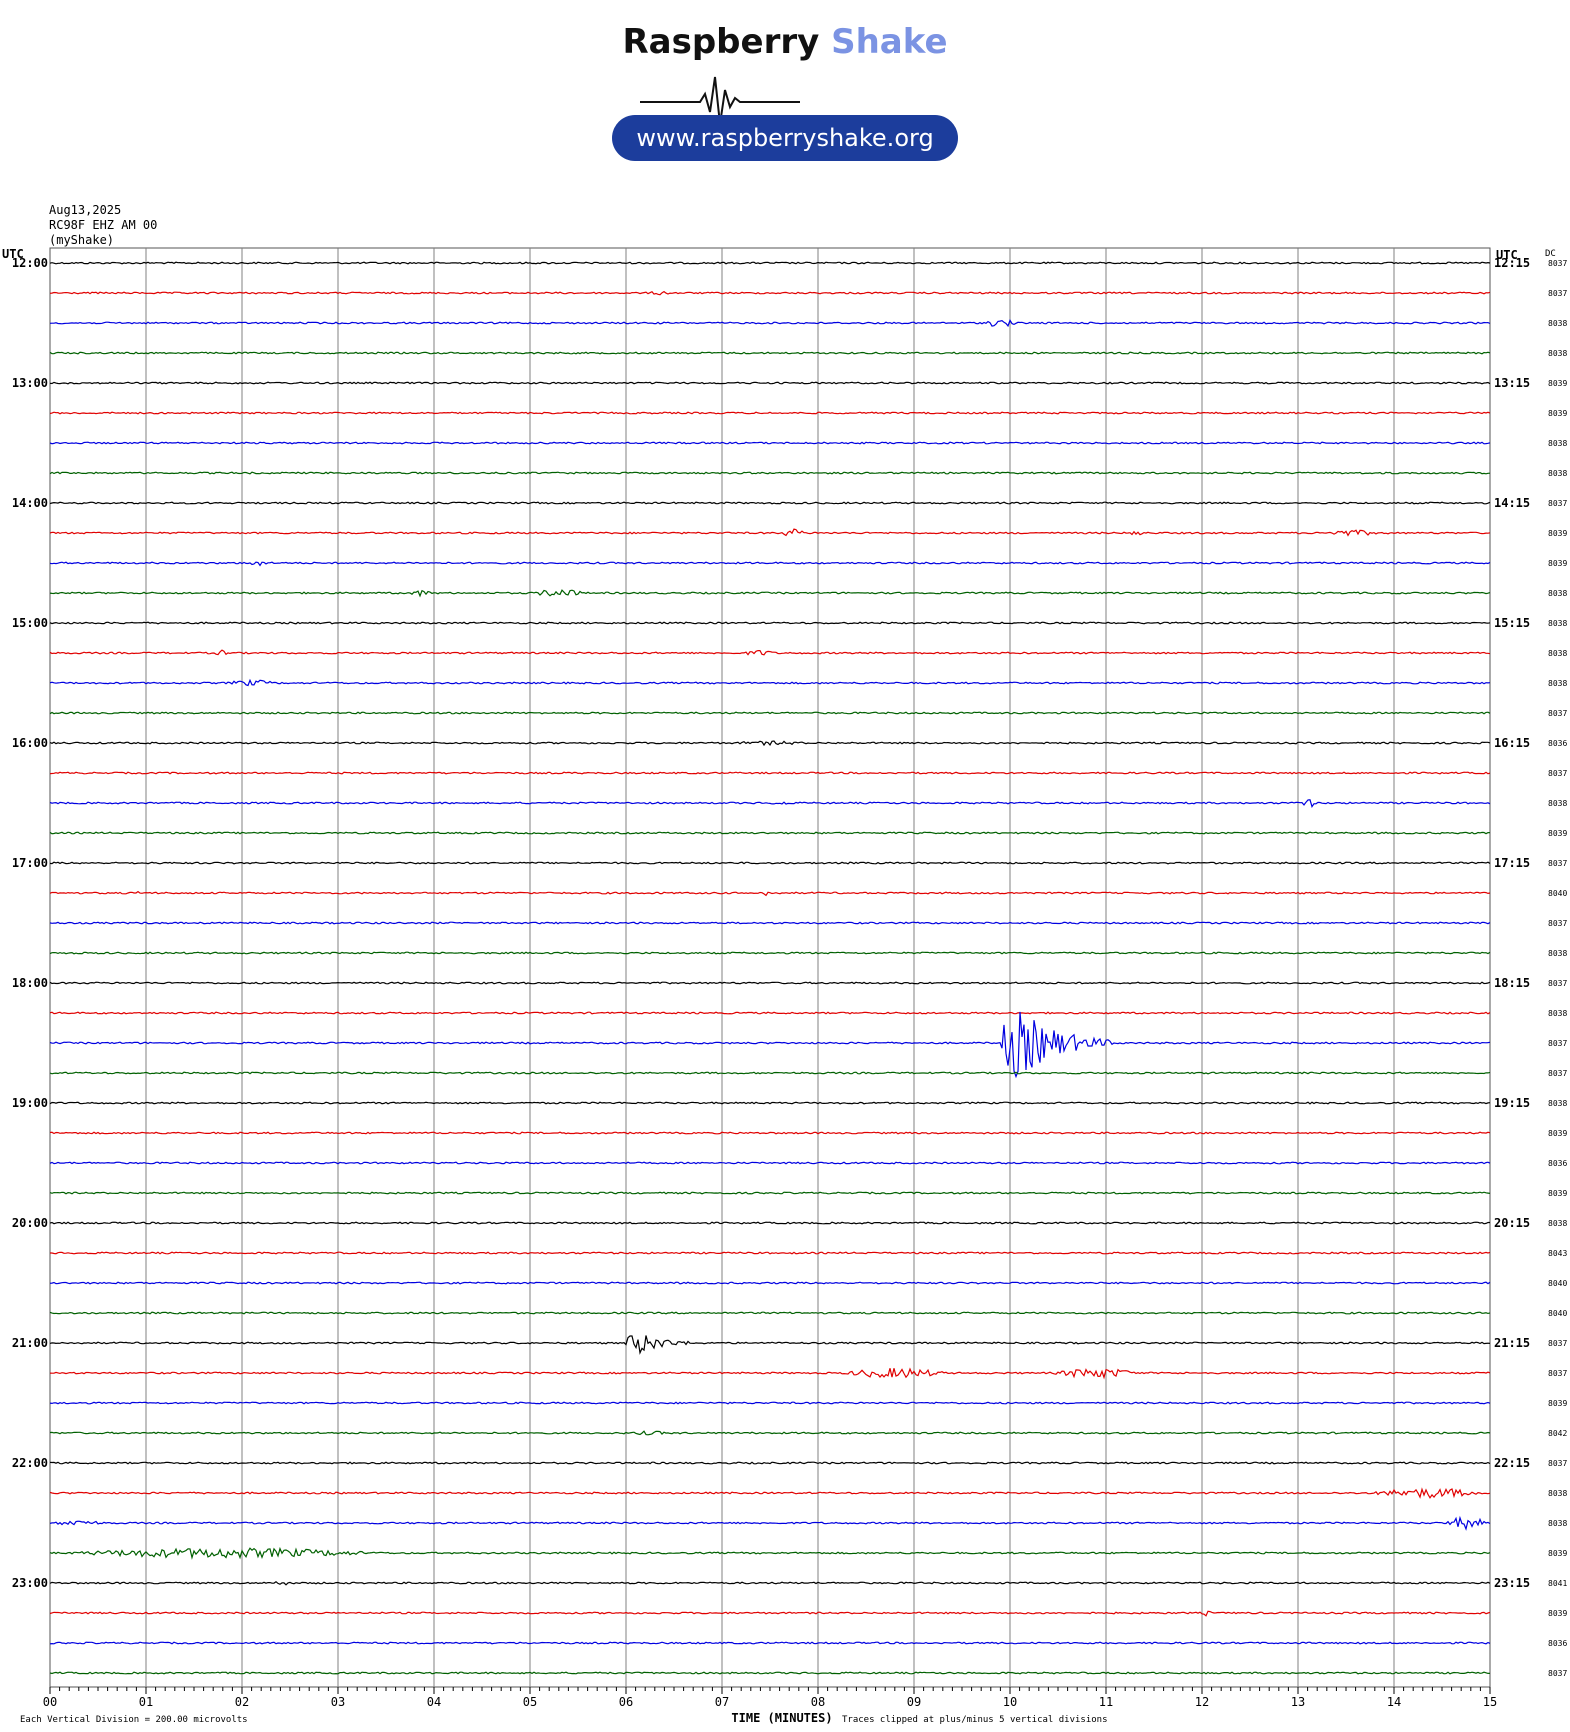  What do you see at coordinates (30, 1463) in the screenshot?
I see `hour-label-left: 22:00` at bounding box center [30, 1463].